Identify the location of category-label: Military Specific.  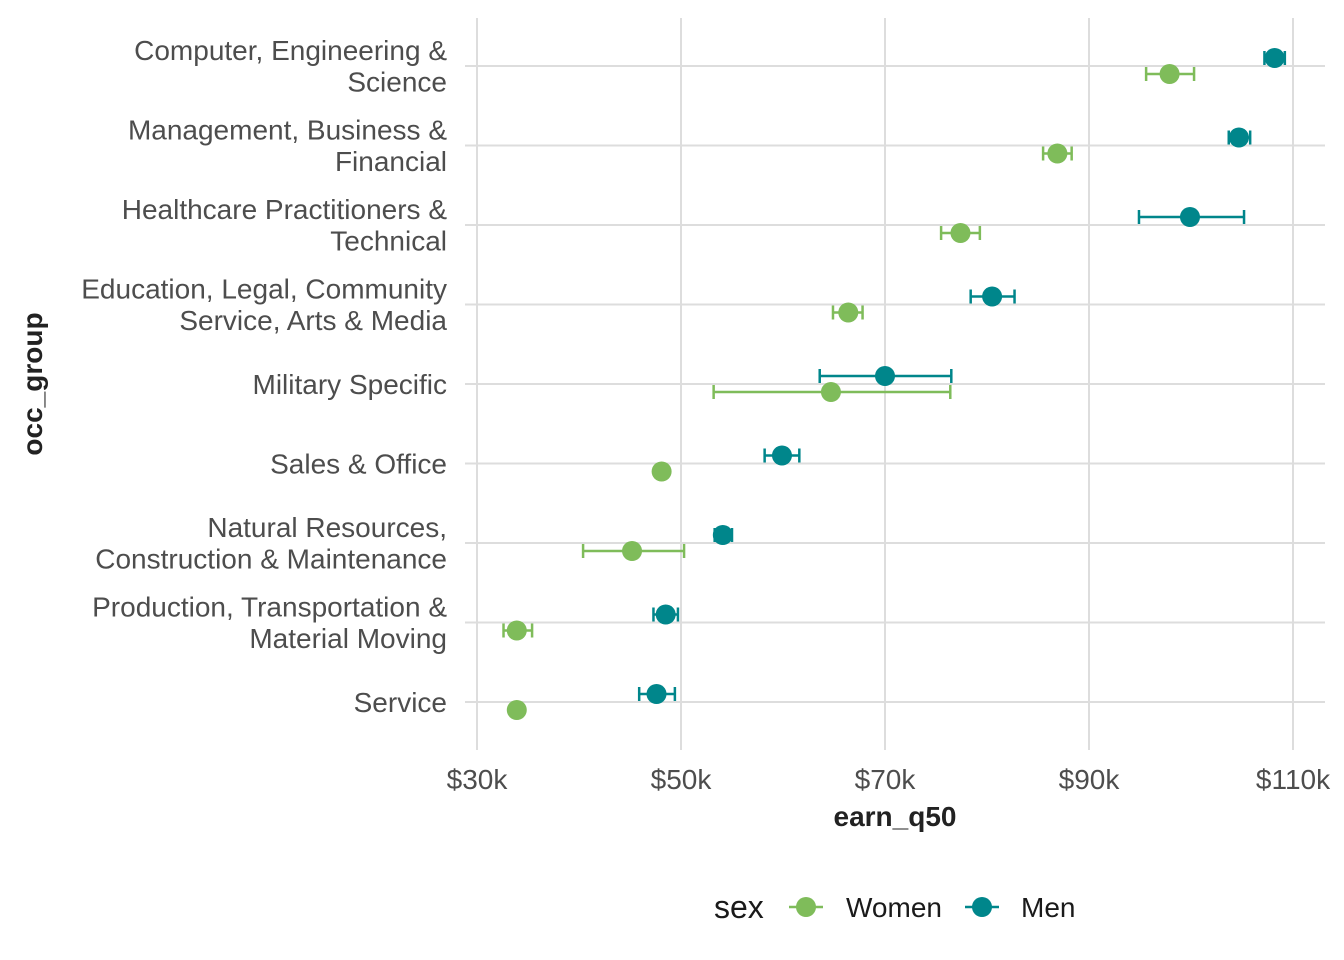
(350, 384).